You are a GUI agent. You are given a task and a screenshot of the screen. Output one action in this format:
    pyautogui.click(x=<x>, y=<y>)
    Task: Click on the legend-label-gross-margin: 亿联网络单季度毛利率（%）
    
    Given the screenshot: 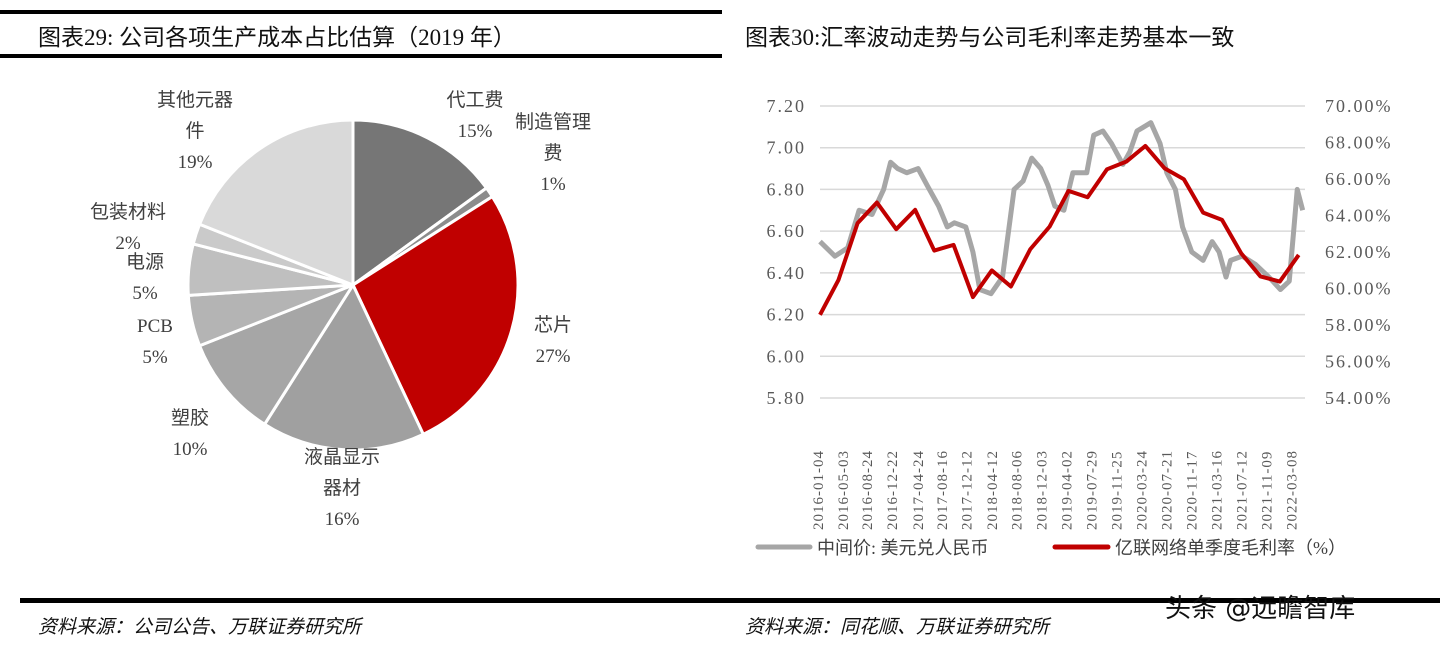 What is the action you would take?
    pyautogui.click(x=1230, y=548)
    